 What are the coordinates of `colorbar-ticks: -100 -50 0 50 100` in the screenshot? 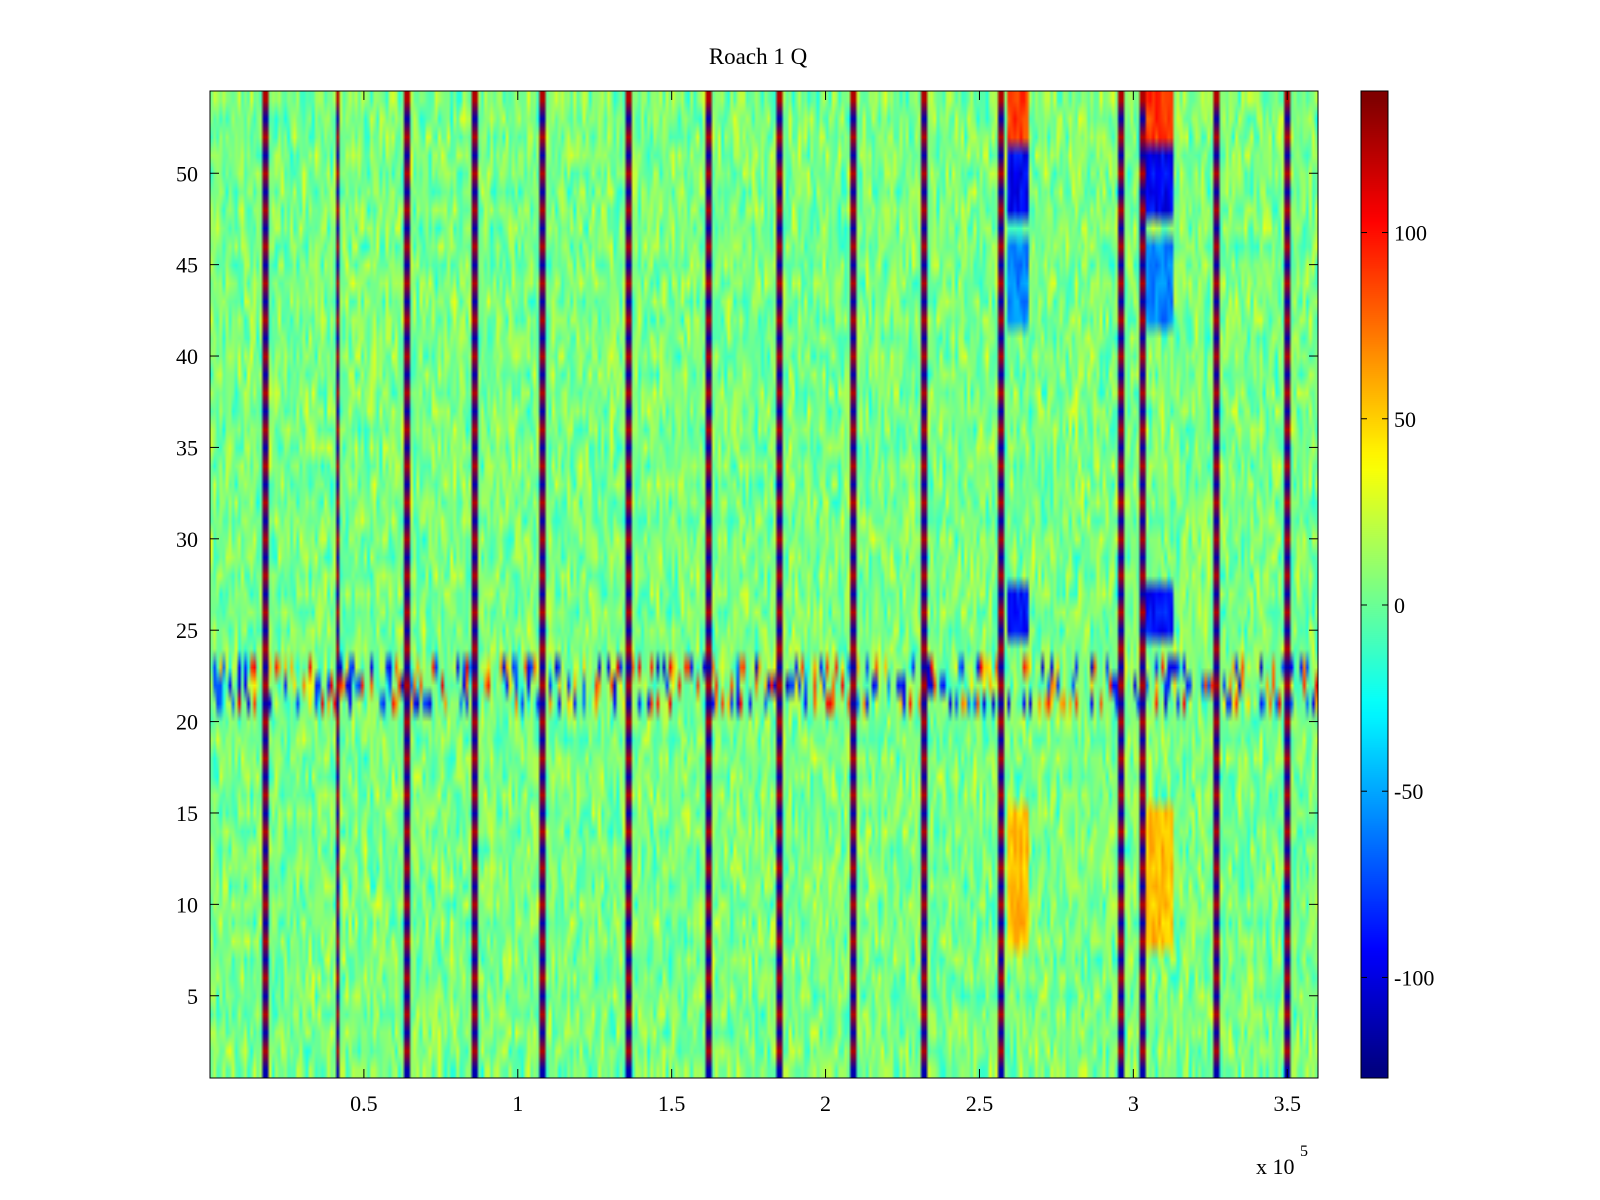 It's located at (1397, 605).